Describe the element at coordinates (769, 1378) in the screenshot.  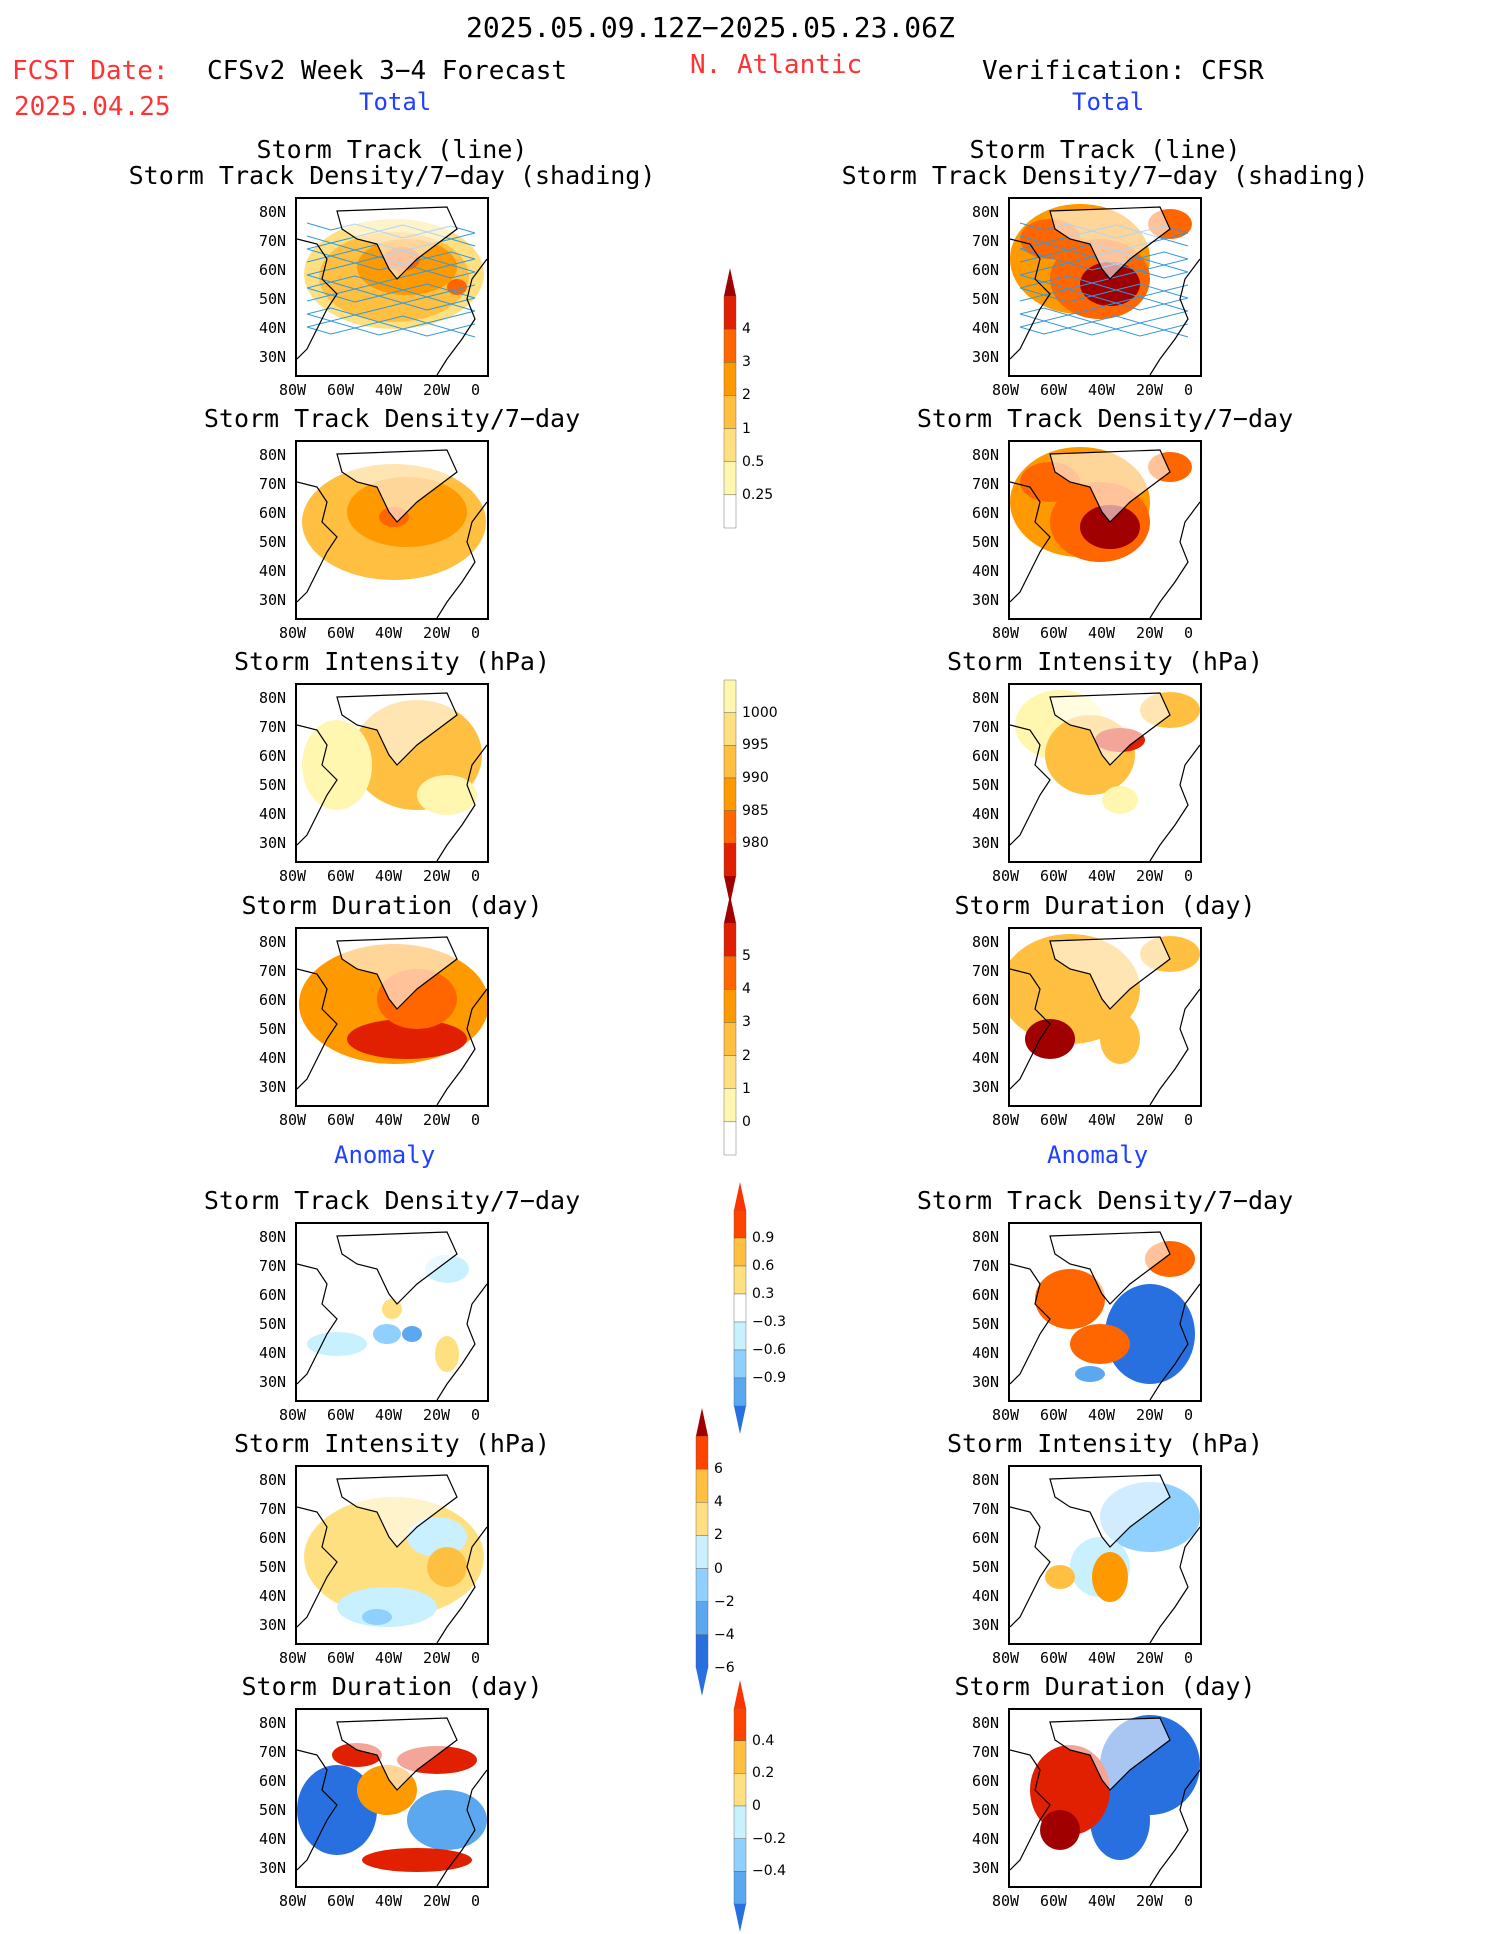
I see `colorbar-label: −0.9` at that location.